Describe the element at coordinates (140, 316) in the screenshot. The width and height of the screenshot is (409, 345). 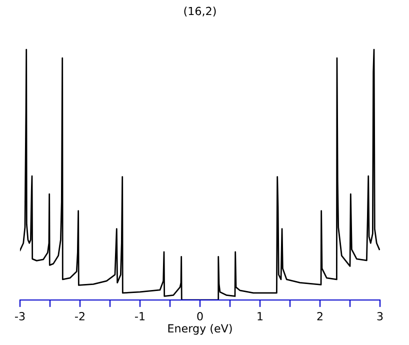
I see `x-tick-label: -1` at that location.